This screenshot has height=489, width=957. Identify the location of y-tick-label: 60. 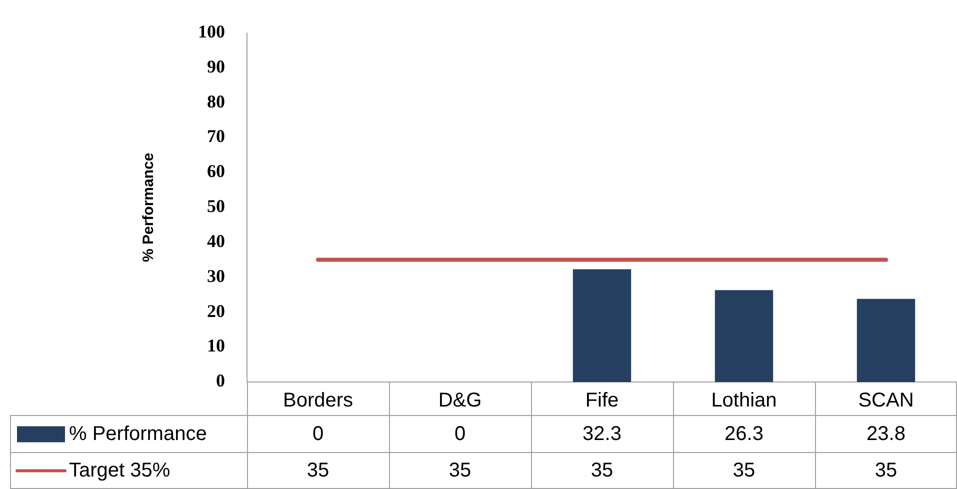
(216, 171).